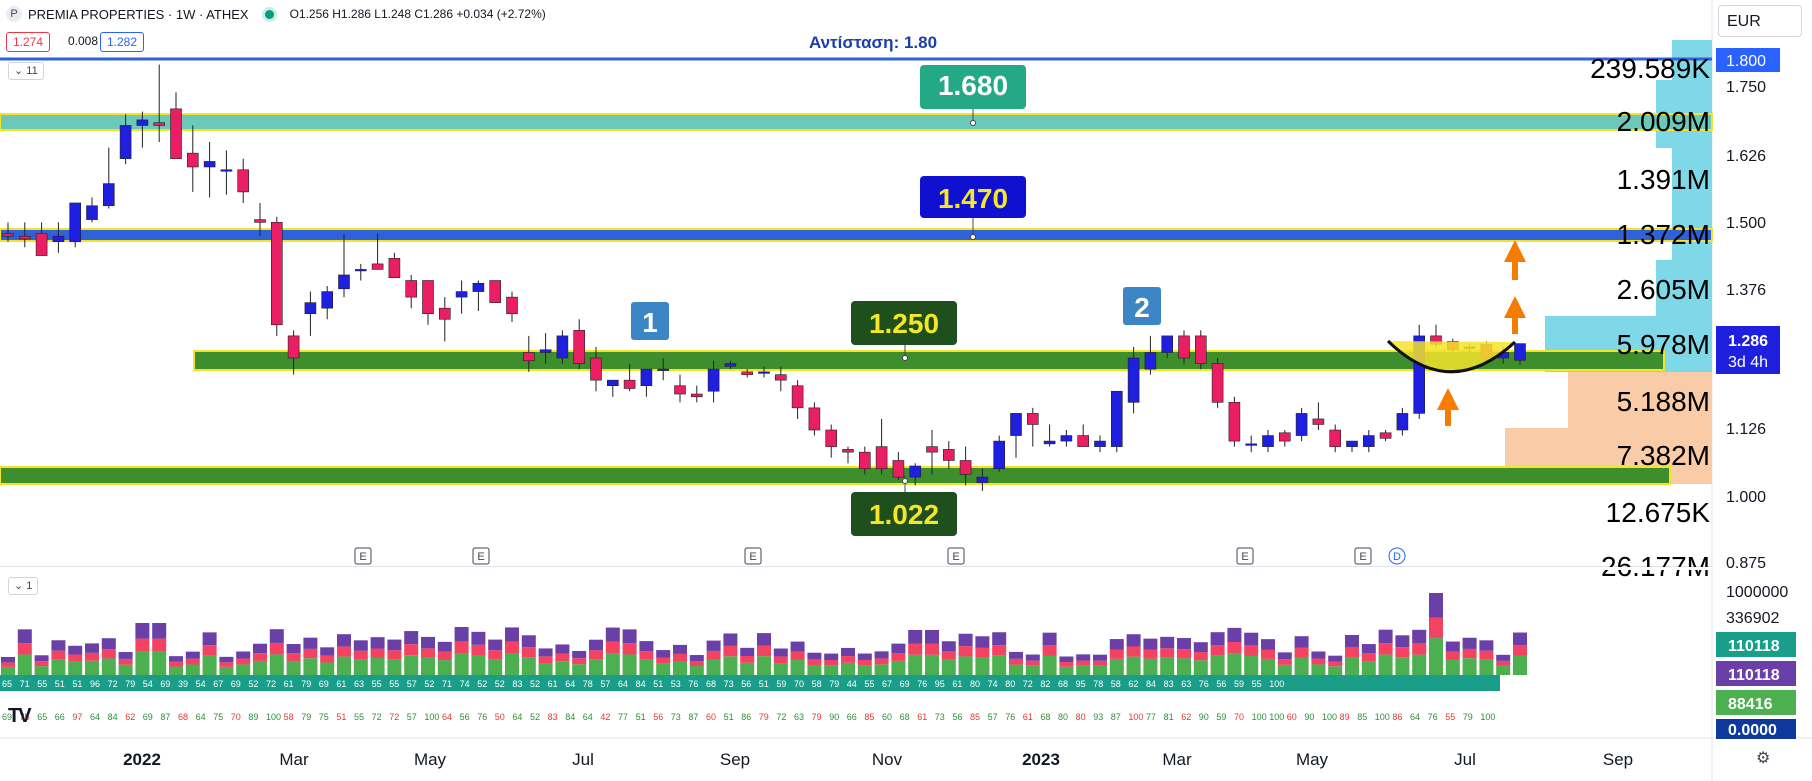 The height and width of the screenshot is (781, 1812). I want to click on indicator-value: 39, so click(183, 684).